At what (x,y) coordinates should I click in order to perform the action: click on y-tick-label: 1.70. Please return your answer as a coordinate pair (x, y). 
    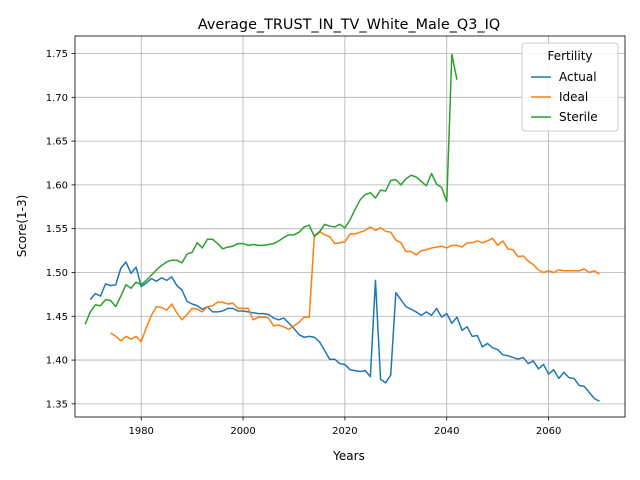
    Looking at the image, I should click on (57, 98).